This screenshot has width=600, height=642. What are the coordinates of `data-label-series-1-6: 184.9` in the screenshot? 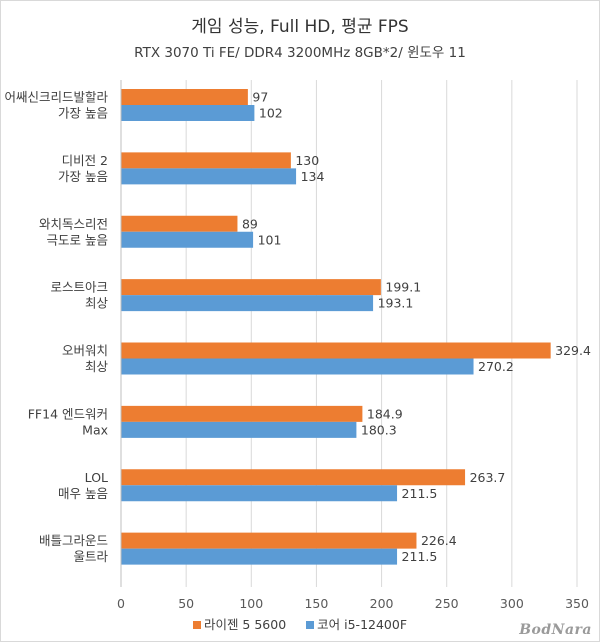 It's located at (385, 413).